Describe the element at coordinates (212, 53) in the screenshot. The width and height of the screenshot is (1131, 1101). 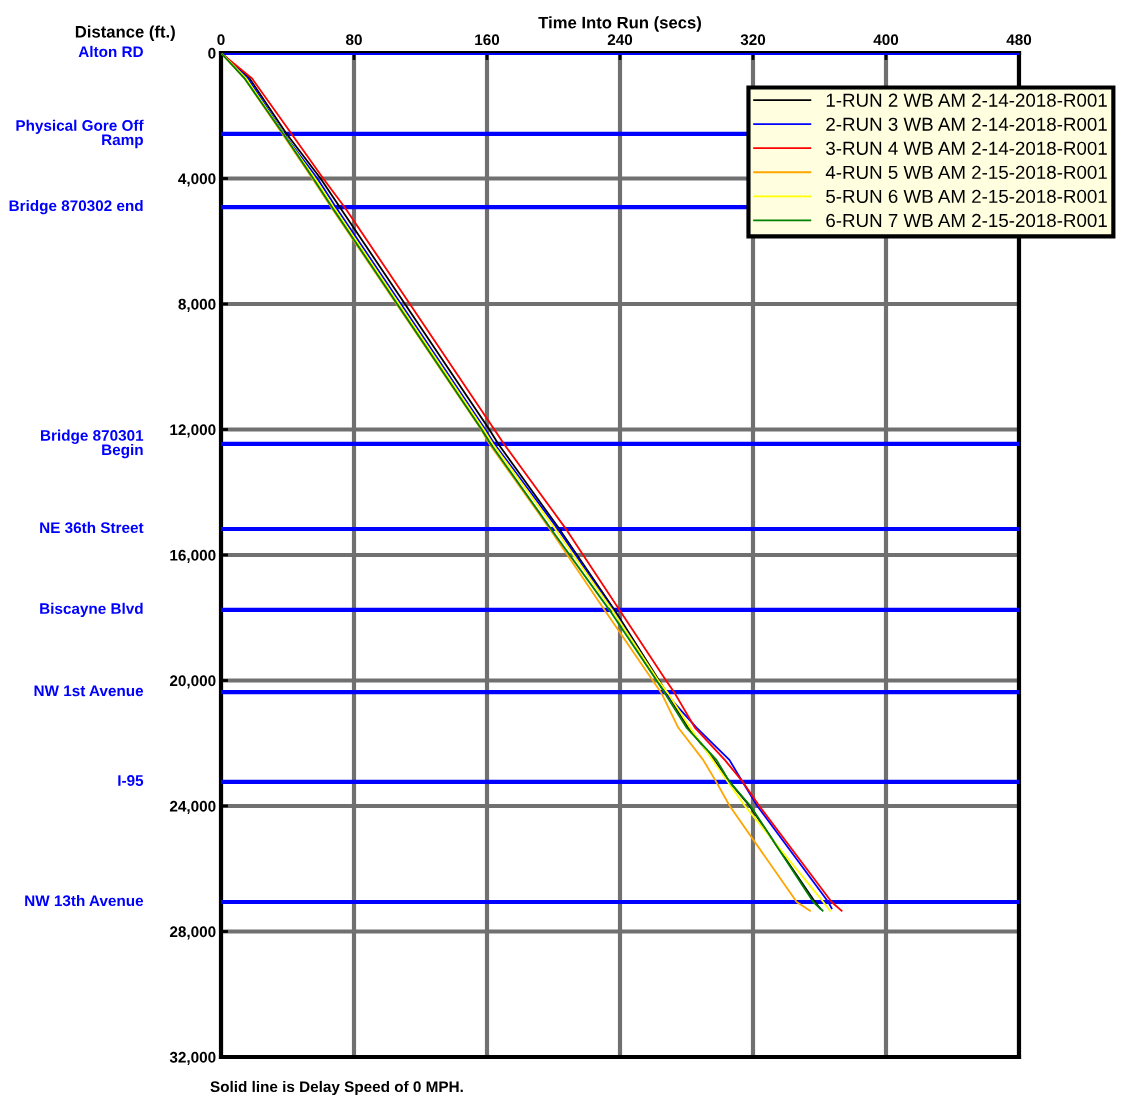
I see `y-tick-label: 0` at that location.